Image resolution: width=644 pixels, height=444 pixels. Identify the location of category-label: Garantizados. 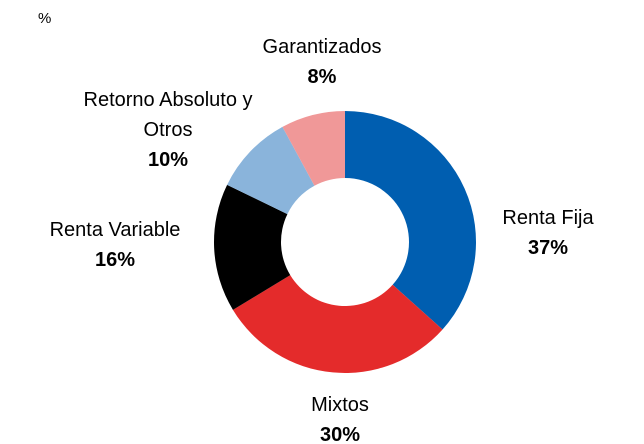
(322, 47).